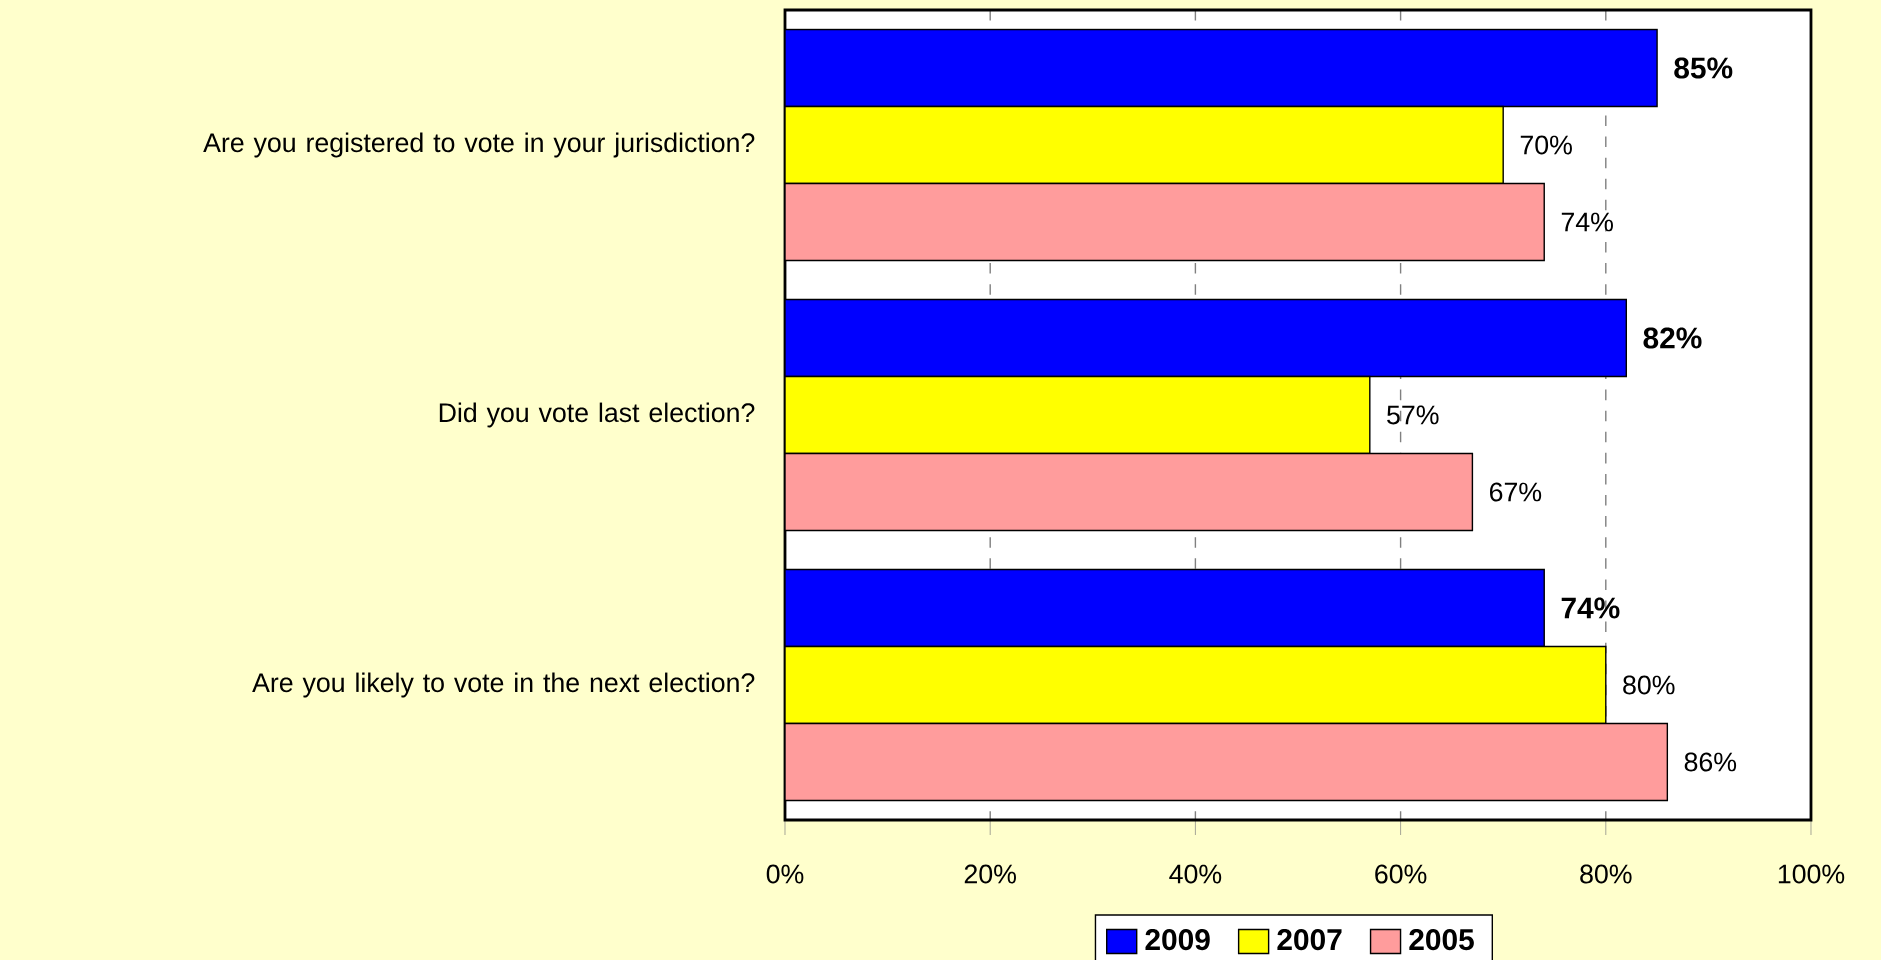  Describe the element at coordinates (479, 145) in the screenshot. I see `y-tick-label: Are you registered to vote in your jurisdiction?` at that location.